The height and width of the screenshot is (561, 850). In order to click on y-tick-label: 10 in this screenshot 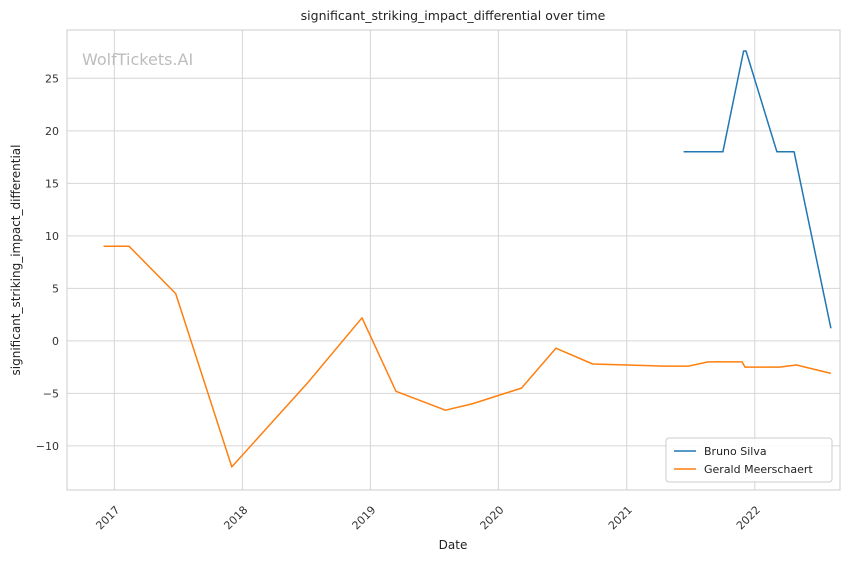, I will do `click(52, 236)`.